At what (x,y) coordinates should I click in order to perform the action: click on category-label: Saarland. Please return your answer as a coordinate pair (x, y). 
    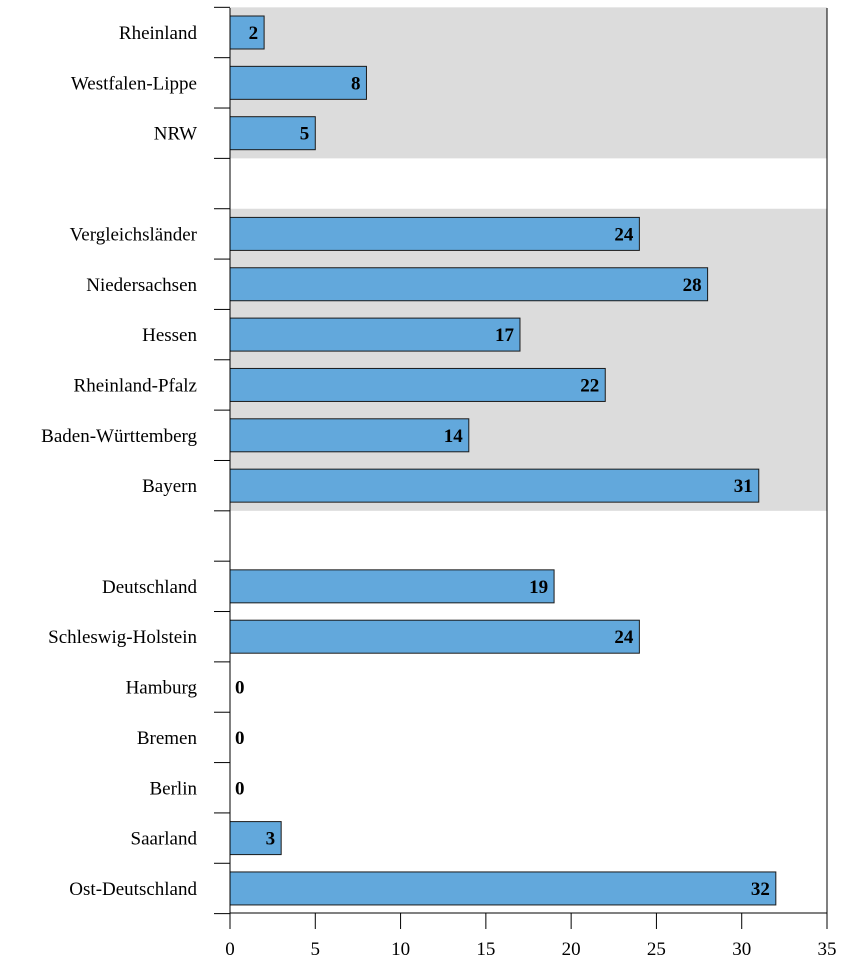
    Looking at the image, I should click on (164, 839).